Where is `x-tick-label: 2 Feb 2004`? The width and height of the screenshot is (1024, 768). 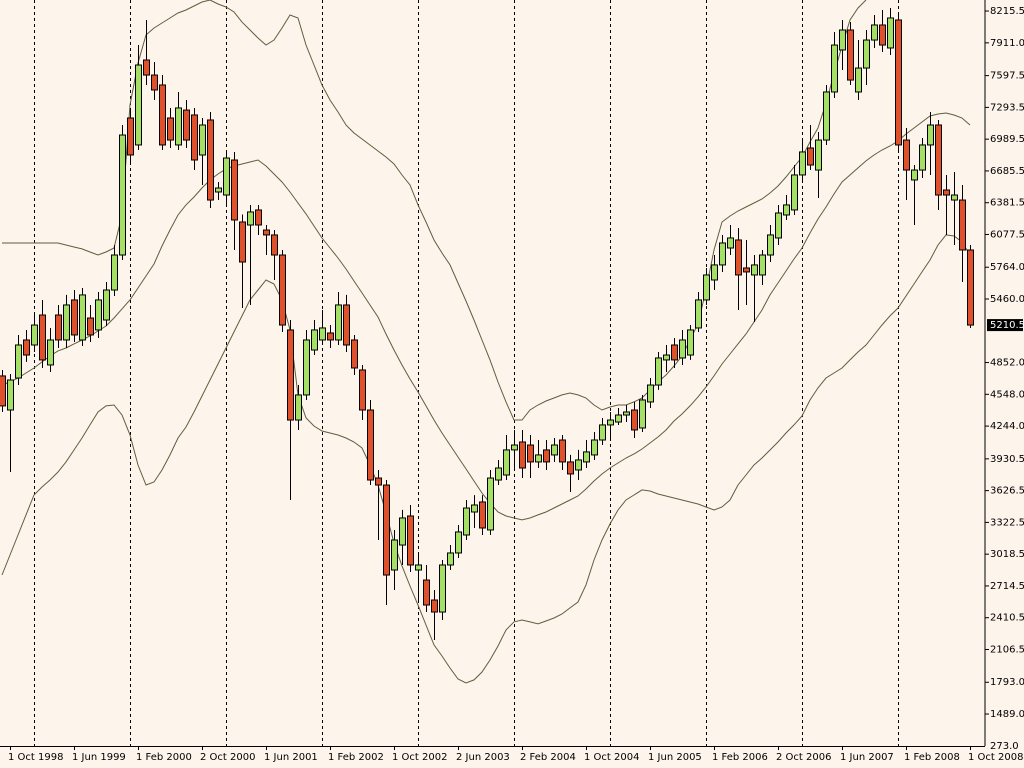 x-tick-label: 2 Feb 2004 is located at coordinates (548, 757).